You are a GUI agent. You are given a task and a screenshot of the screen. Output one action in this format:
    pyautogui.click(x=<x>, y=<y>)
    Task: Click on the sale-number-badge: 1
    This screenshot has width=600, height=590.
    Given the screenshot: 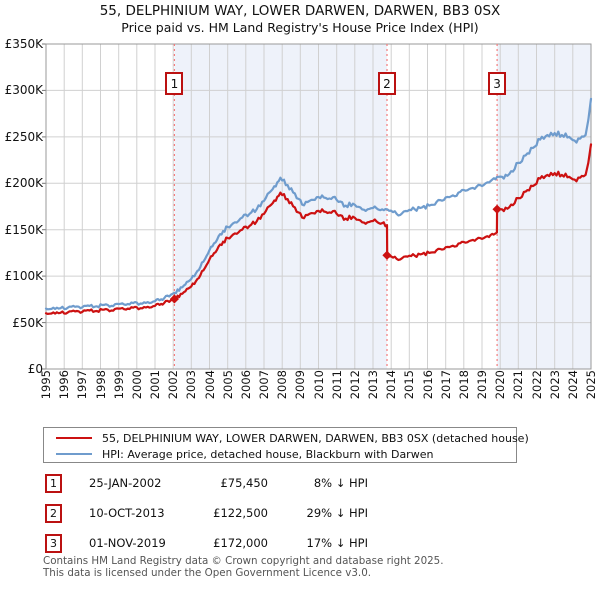 What is the action you would take?
    pyautogui.click(x=53, y=483)
    